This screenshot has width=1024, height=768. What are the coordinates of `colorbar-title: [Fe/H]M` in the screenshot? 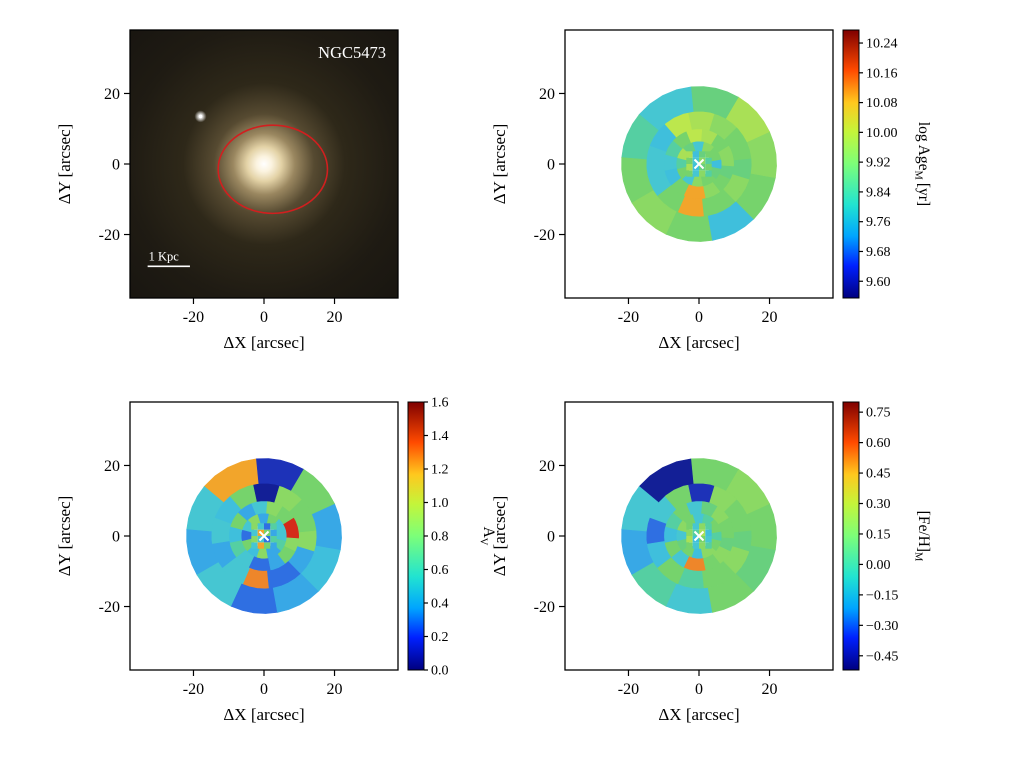 It's located at (923, 536).